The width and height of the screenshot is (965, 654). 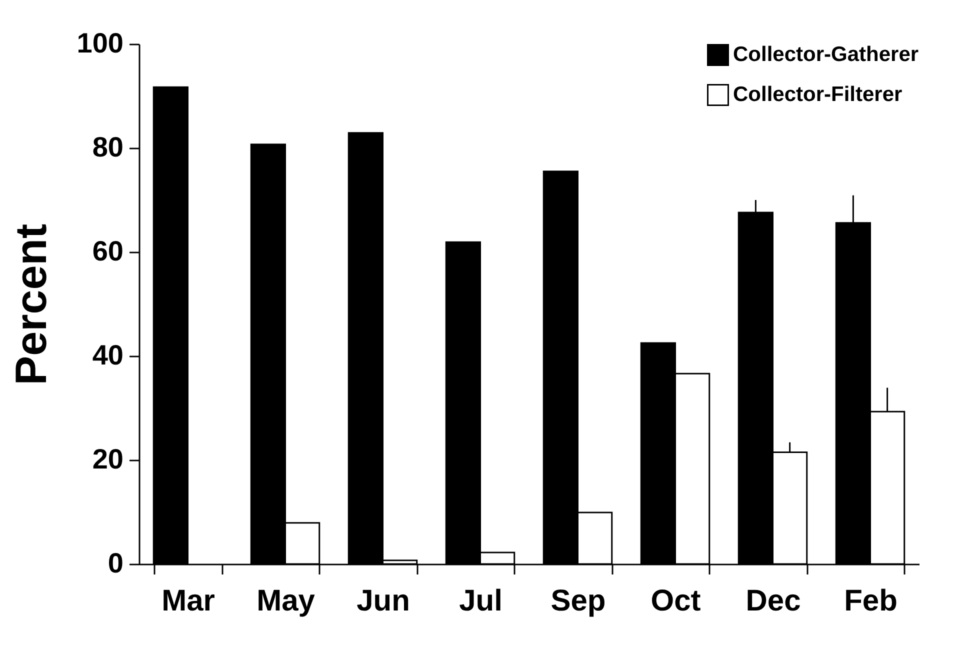 I want to click on y-tick-label: 0, so click(x=116, y=563).